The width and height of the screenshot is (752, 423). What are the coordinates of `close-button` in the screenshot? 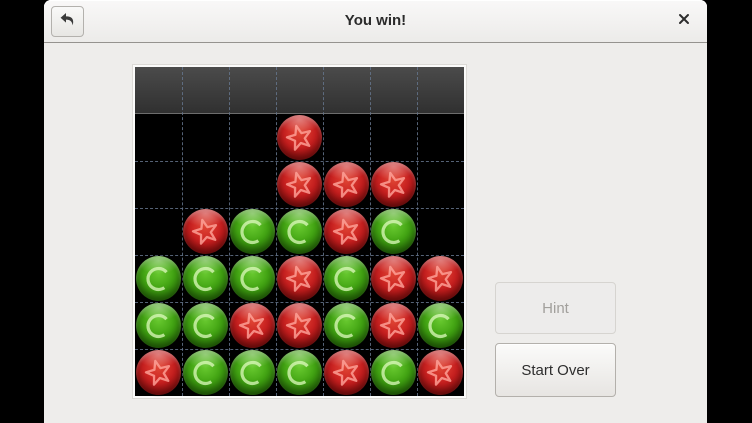 It's located at (684, 21).